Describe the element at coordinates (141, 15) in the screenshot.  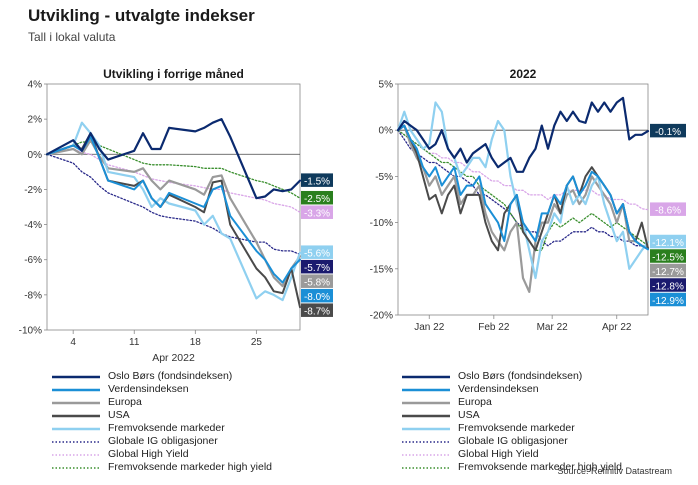
I see `page-title: Utvikling - utvalgte indekser` at that location.